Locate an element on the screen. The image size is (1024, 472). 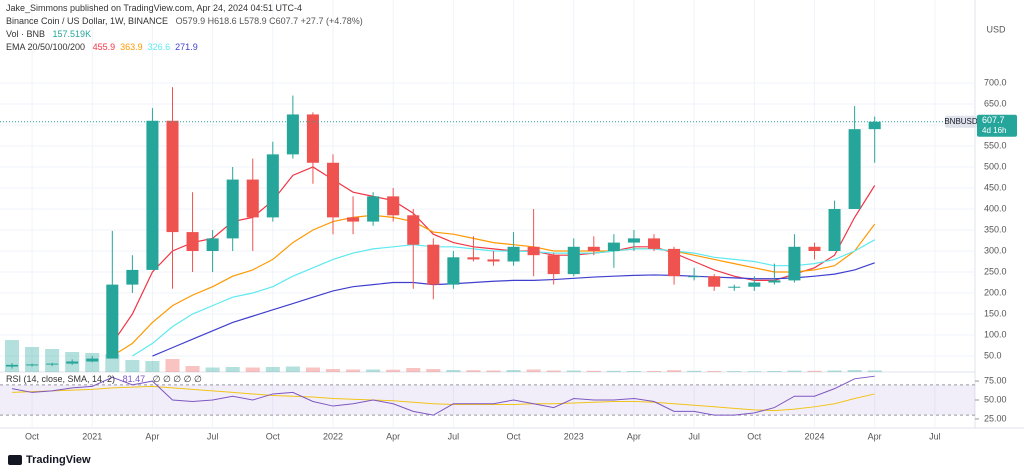
x-tick-label: Oct is located at coordinates (514, 436).